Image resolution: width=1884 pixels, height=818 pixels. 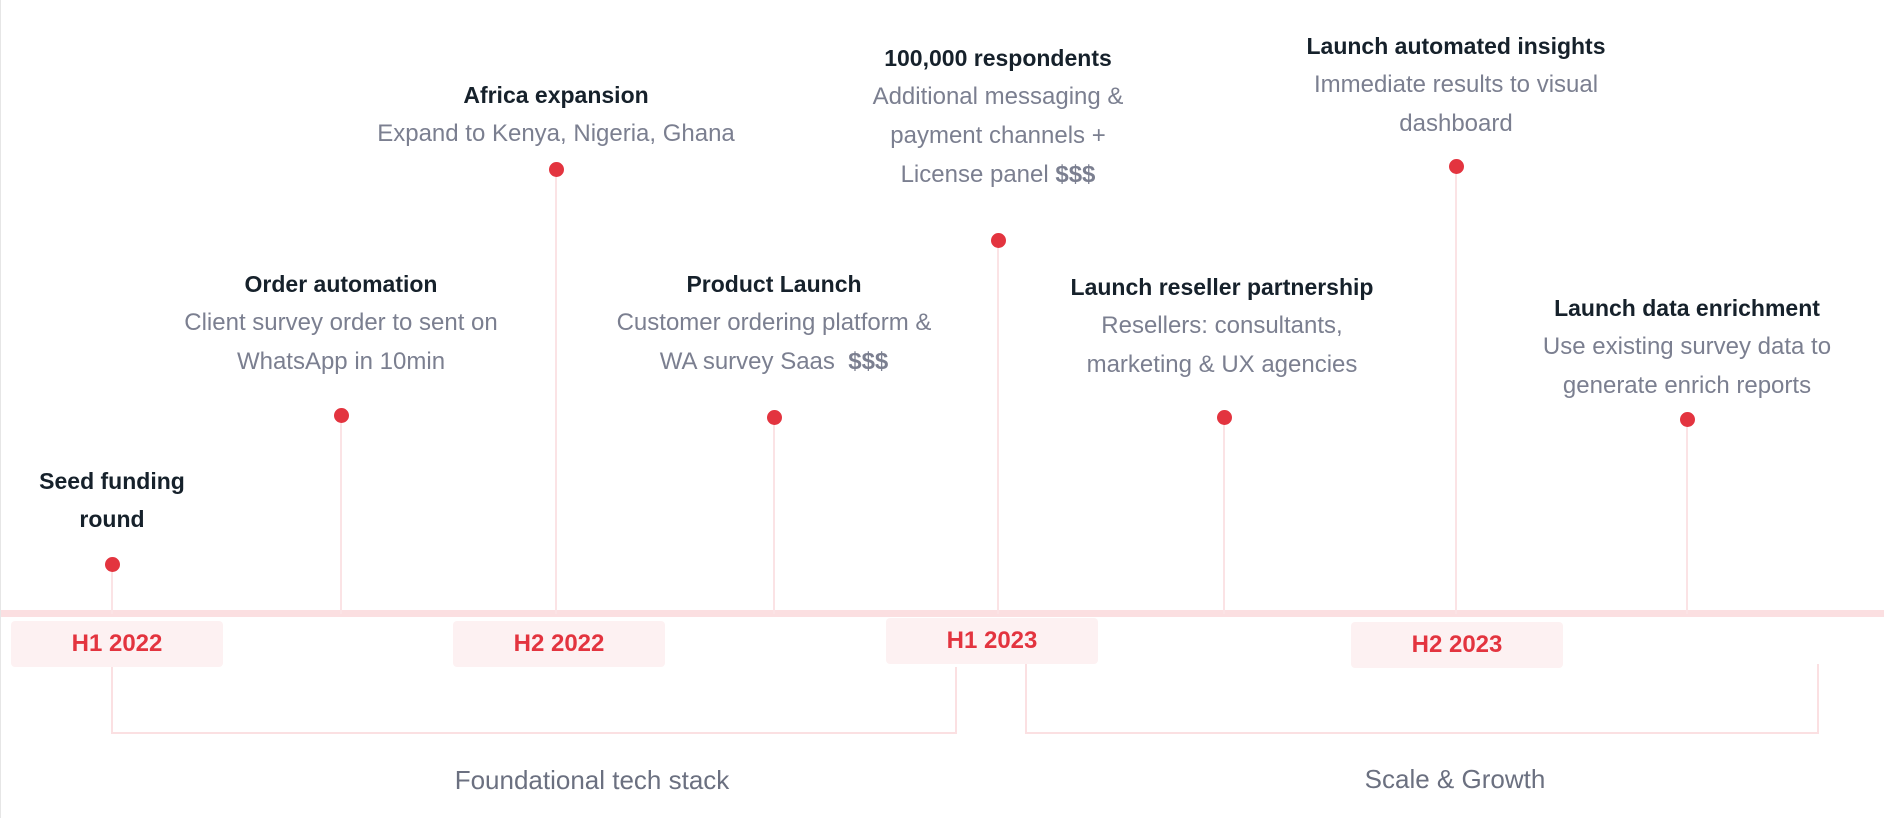 What do you see at coordinates (556, 95) in the screenshot?
I see `milestone-title: Africa expansion` at bounding box center [556, 95].